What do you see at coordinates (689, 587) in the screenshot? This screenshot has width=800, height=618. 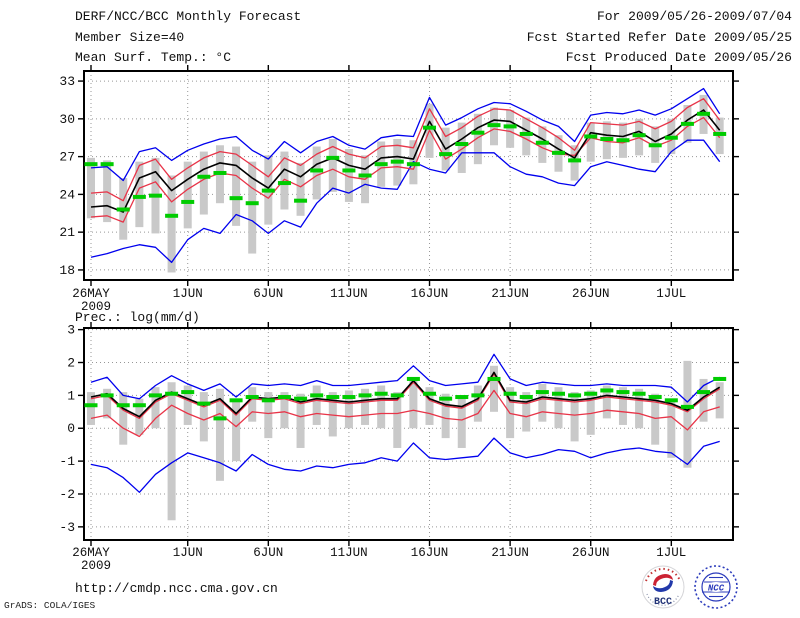 I see `footer-logos: BCC NCC` at bounding box center [689, 587].